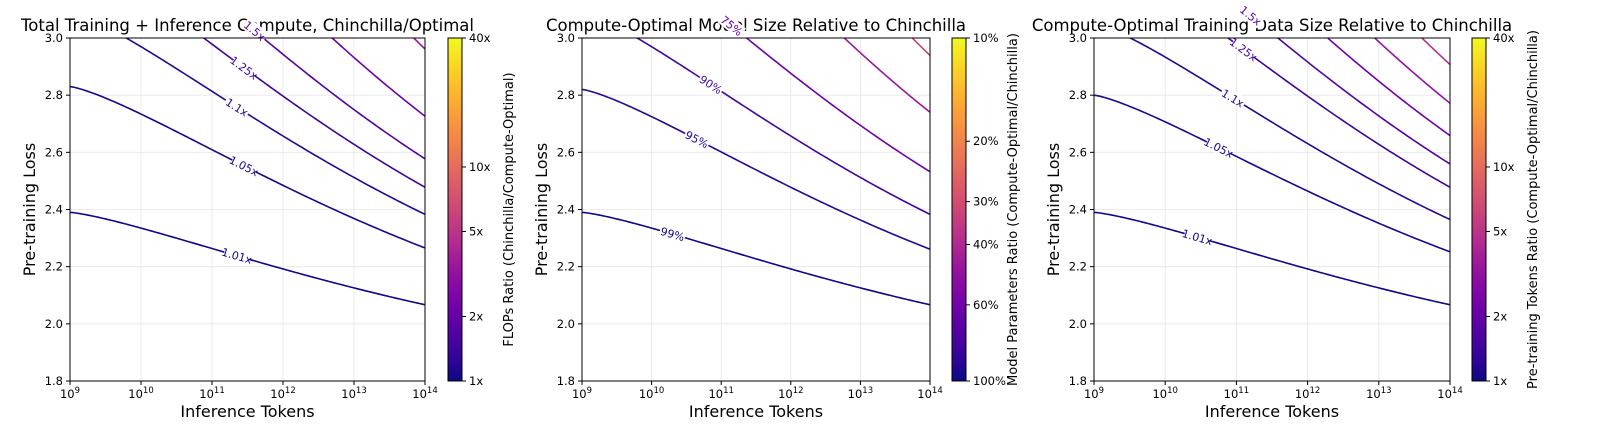 The height and width of the screenshot is (443, 1600). I want to click on x-tick-label: 1010, so click(651, 393).